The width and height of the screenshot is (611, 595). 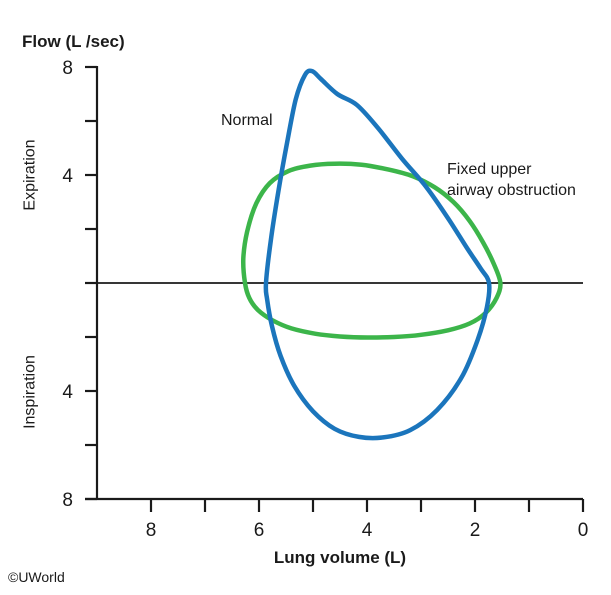 What do you see at coordinates (259, 530) in the screenshot?
I see `x-tick-label: 6` at bounding box center [259, 530].